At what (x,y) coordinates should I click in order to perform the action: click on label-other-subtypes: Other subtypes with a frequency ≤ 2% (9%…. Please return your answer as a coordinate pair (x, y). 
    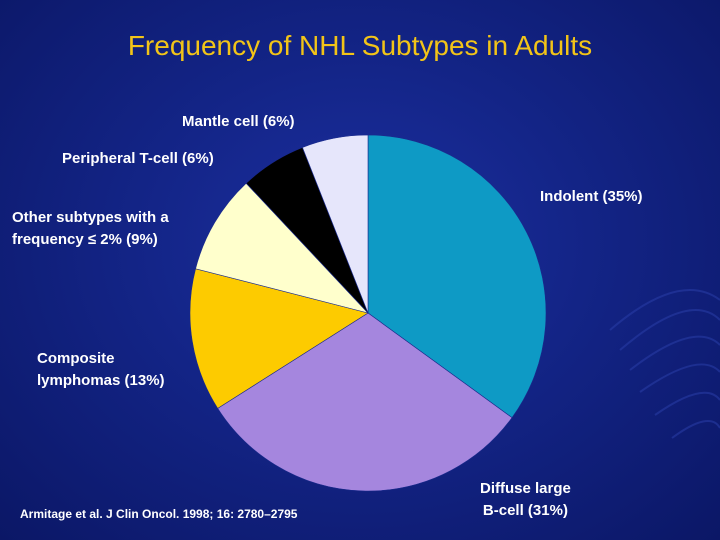
    Looking at the image, I should click on (90, 229).